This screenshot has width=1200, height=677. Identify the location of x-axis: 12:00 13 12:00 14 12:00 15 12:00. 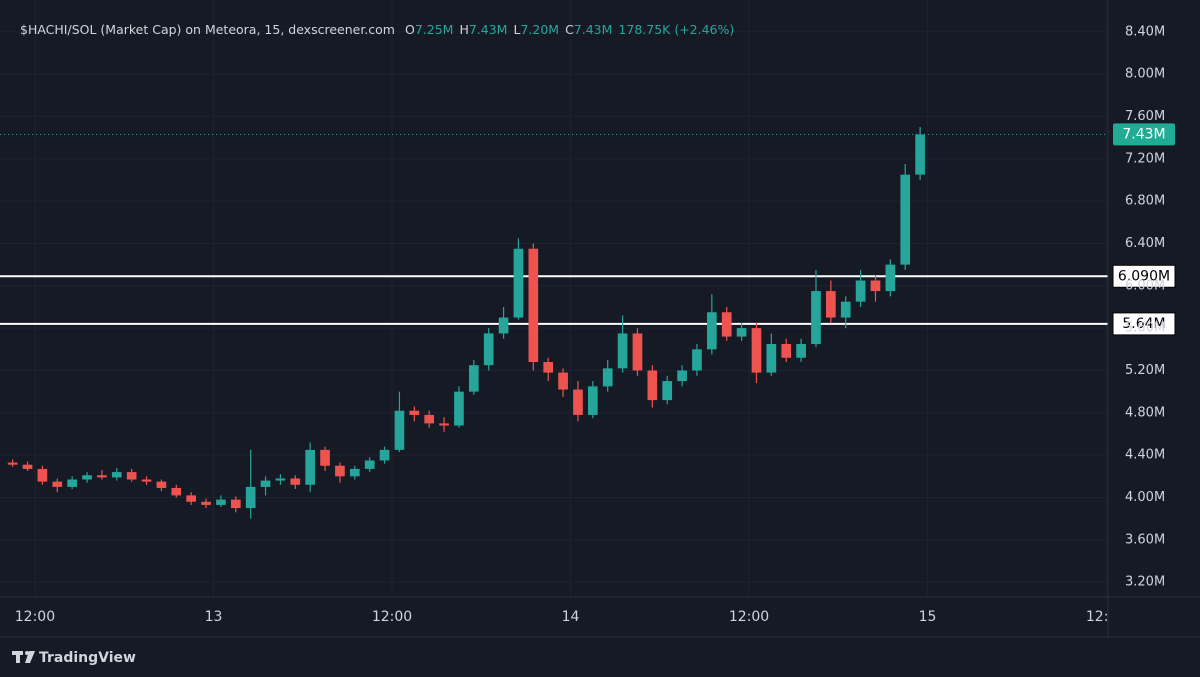
(570, 617).